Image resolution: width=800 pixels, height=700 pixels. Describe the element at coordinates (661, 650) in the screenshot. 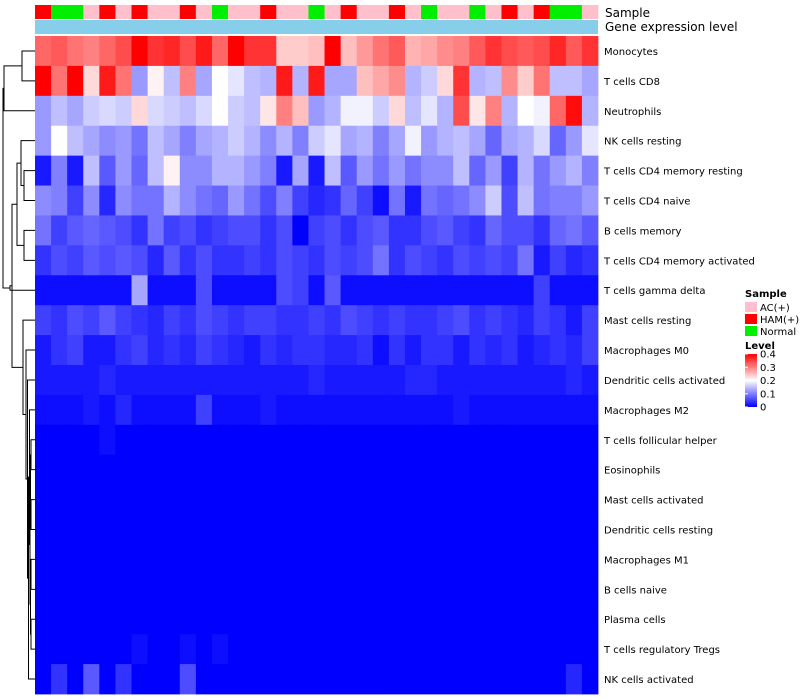

I see `row-label: T cells regulatory Tregs` at that location.